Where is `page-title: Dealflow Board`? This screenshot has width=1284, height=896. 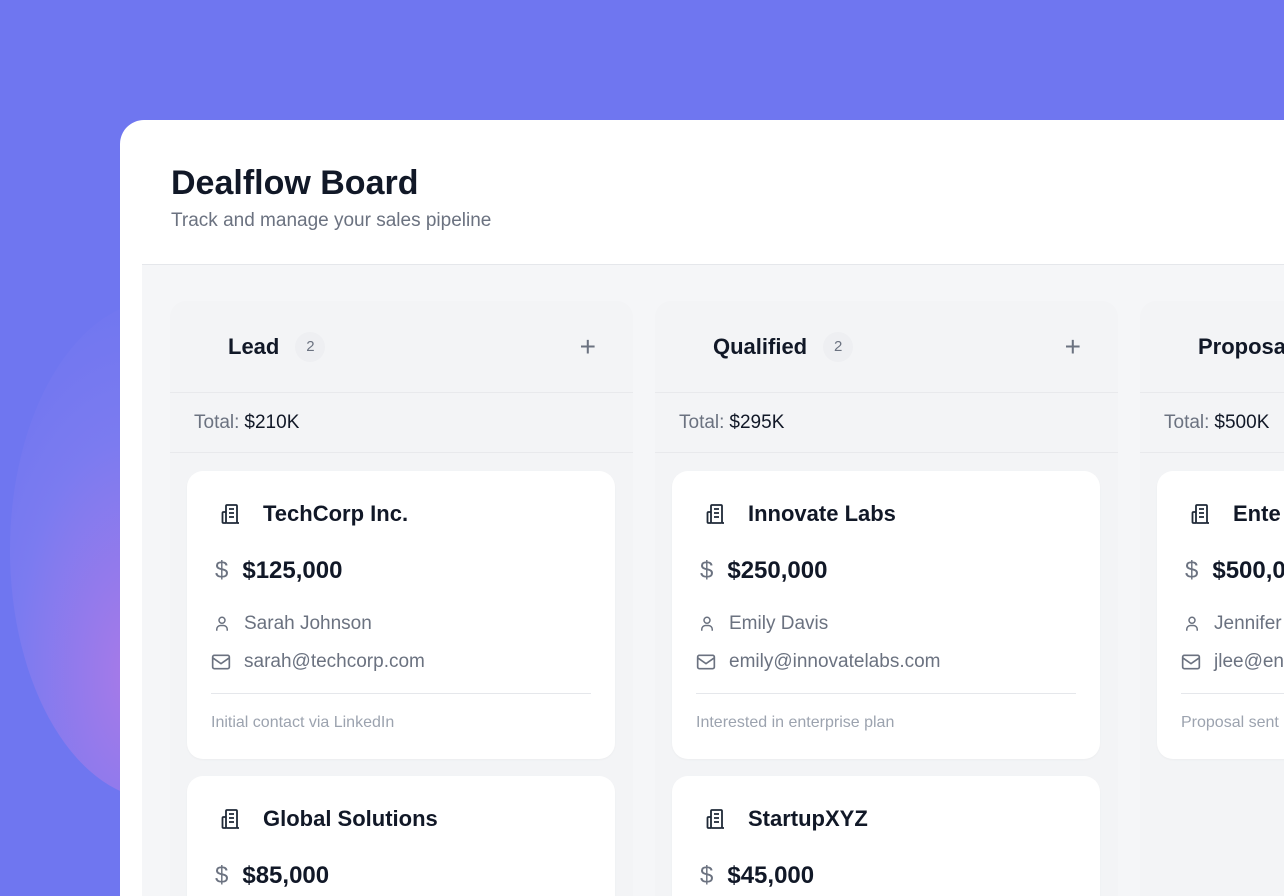 page-title: Dealflow Board is located at coordinates (295, 183).